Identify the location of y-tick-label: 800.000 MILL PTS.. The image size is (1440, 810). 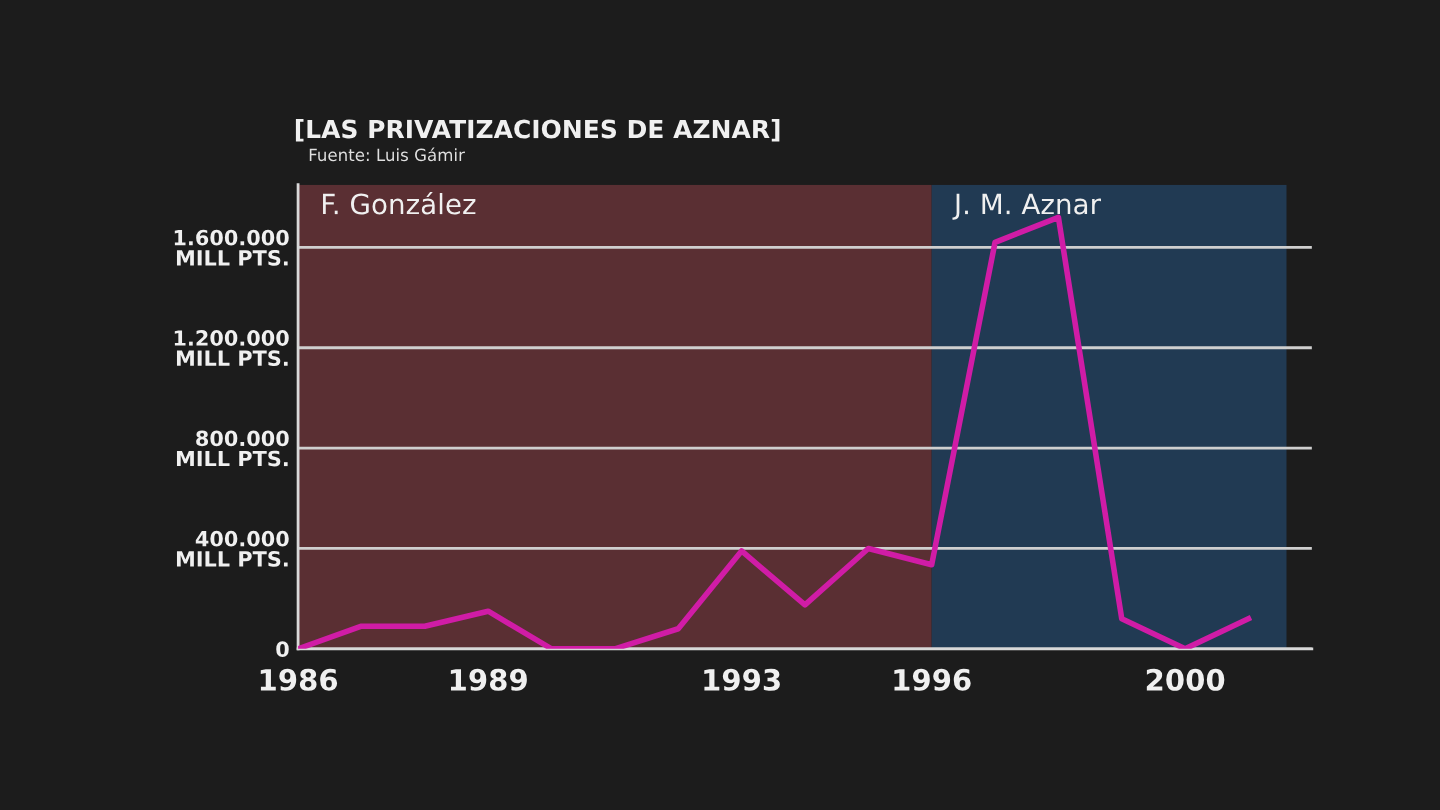
(232, 448).